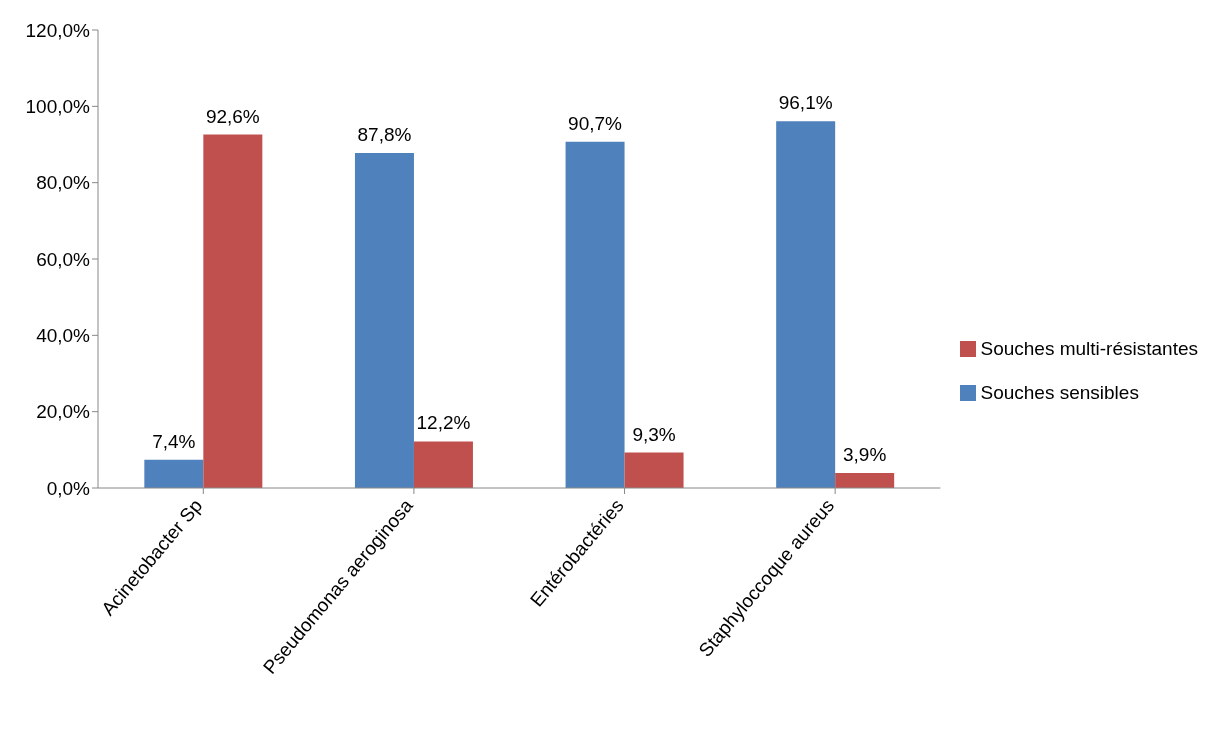  Describe the element at coordinates (174, 441) in the screenshot. I see `data-label: 7,4%` at that location.